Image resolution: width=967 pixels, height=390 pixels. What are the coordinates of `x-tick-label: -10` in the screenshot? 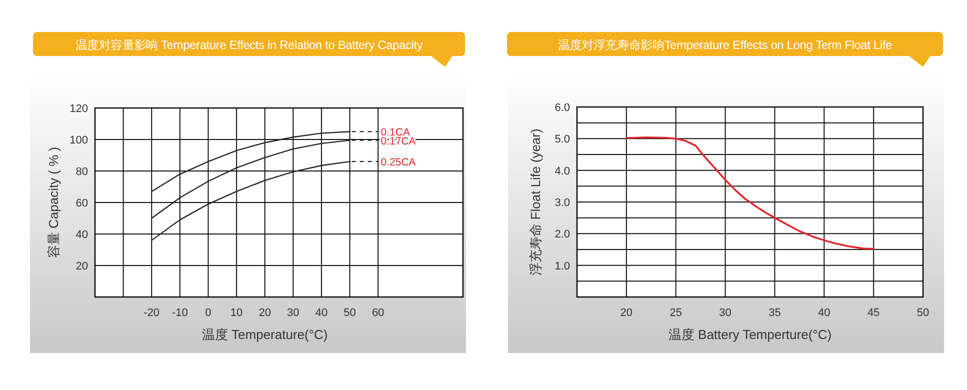 It's located at (180, 313).